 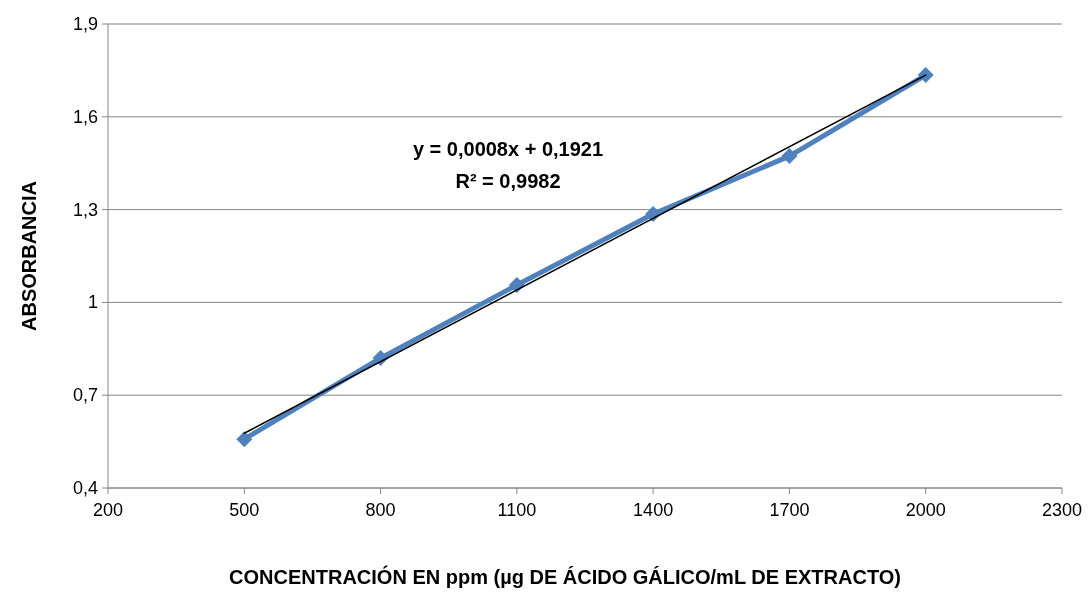 I want to click on x-tick-label: 2000, so click(x=925, y=510).